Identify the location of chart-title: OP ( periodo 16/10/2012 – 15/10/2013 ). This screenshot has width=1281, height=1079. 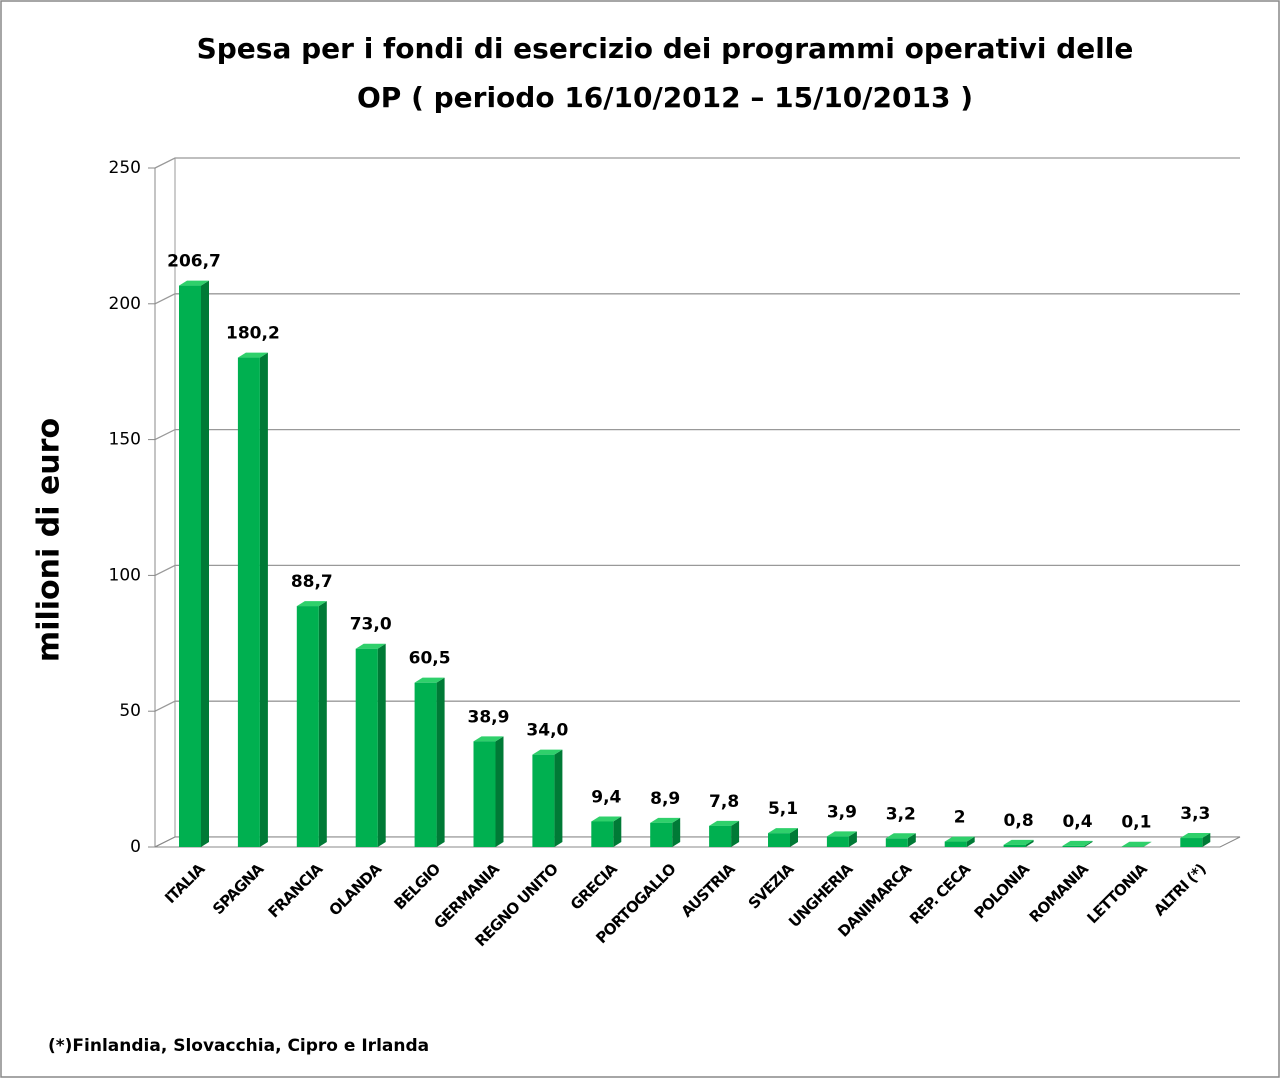
(665, 97).